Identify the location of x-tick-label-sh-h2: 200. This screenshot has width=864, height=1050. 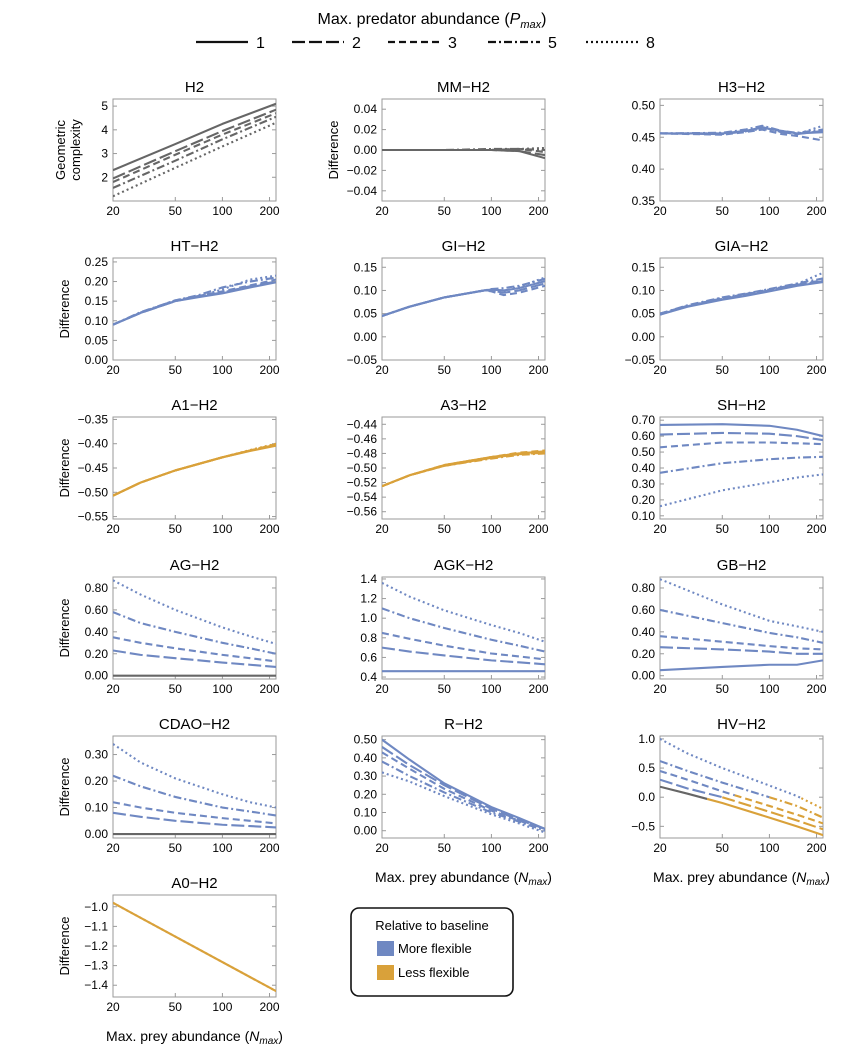
(817, 529).